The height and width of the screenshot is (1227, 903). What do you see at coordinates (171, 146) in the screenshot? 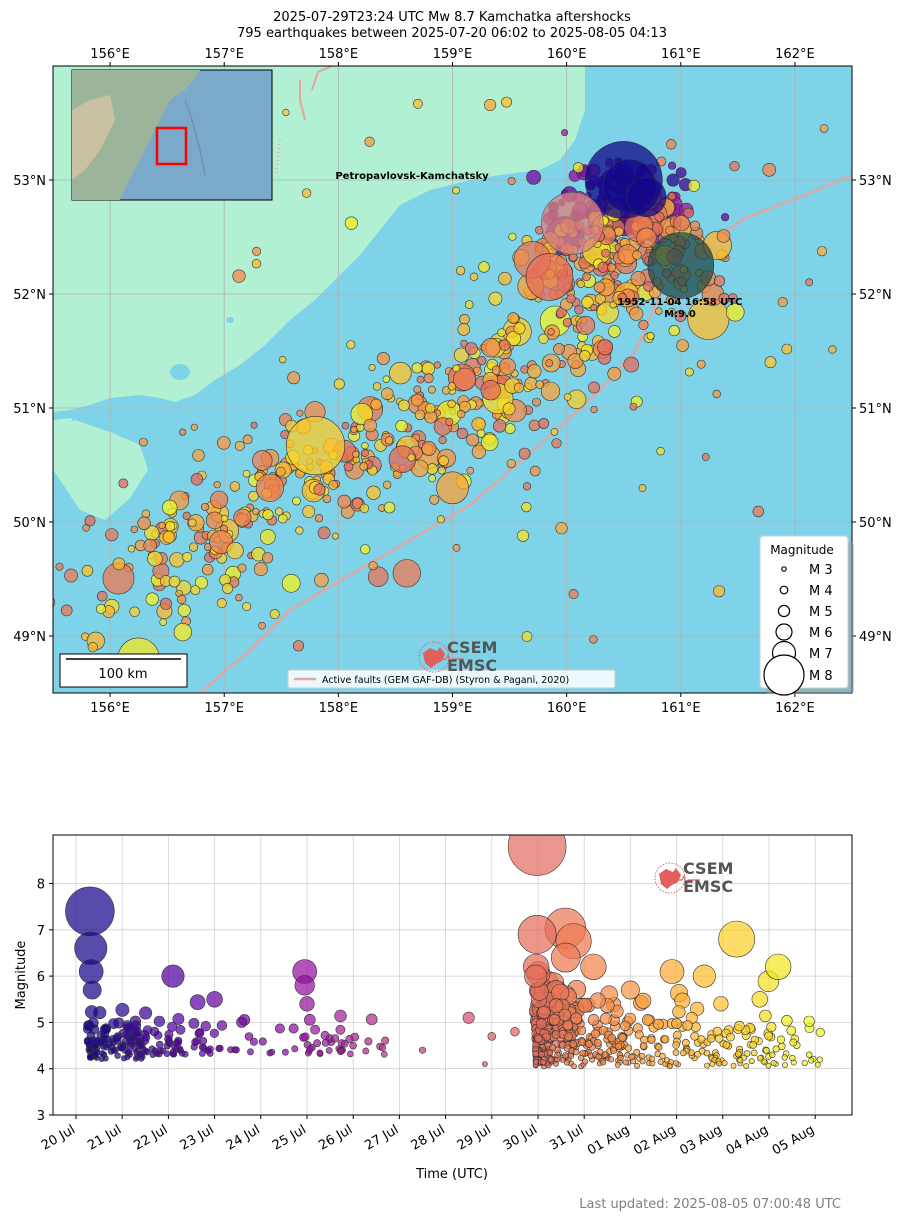
I see `inset-region-box` at bounding box center [171, 146].